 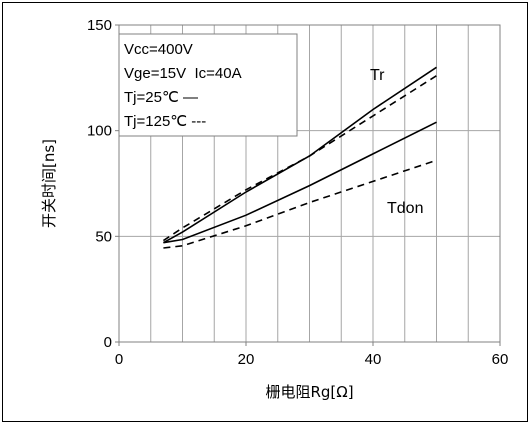 I want to click on x-tick-label: 0, so click(x=119, y=359).